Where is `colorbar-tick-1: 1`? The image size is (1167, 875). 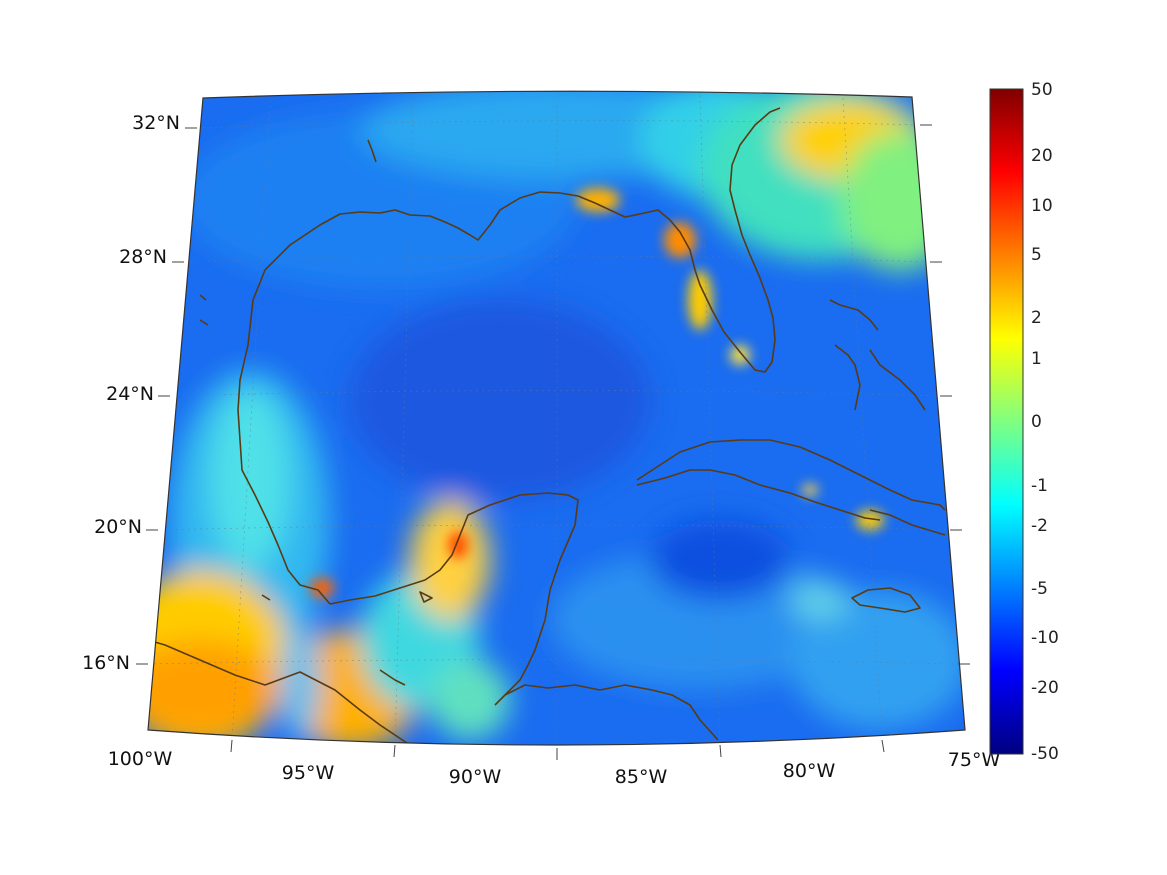 colorbar-tick-1: 1 is located at coordinates (1036, 359).